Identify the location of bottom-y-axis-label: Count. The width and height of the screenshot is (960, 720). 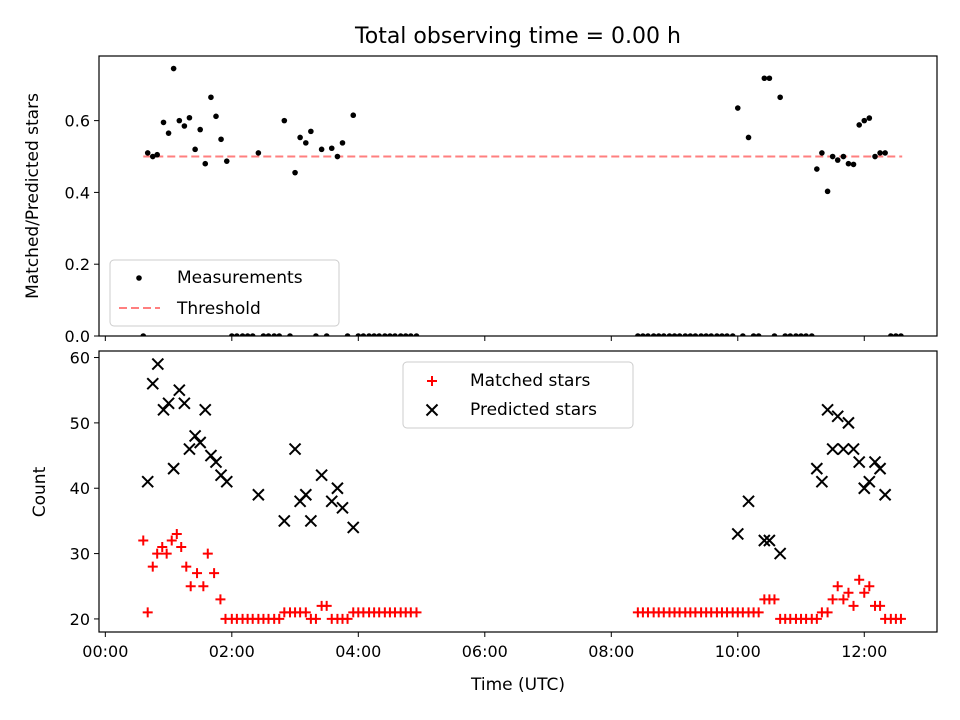
(40, 491).